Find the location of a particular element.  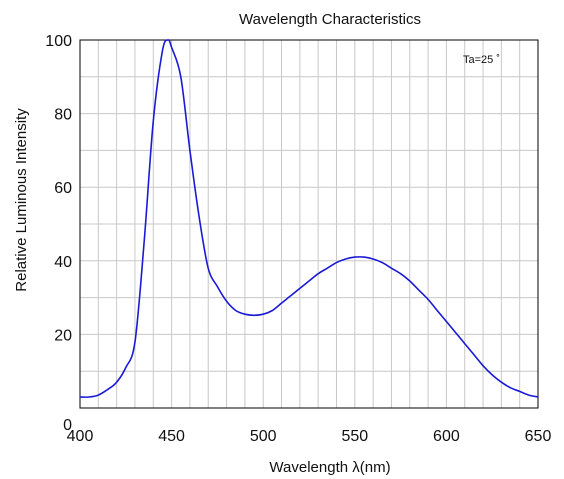

y-tick-label: 60 is located at coordinates (63, 188).